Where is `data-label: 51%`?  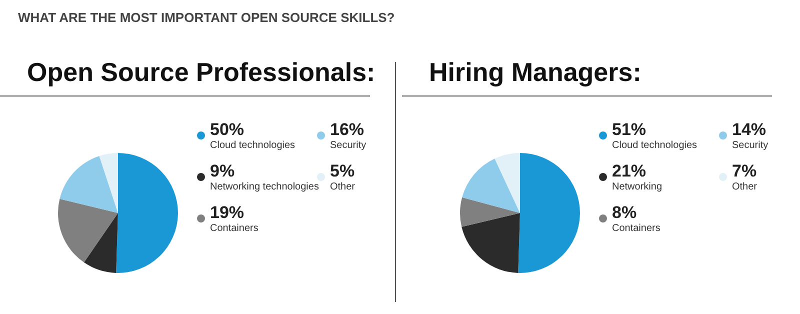 data-label: 51% is located at coordinates (629, 129).